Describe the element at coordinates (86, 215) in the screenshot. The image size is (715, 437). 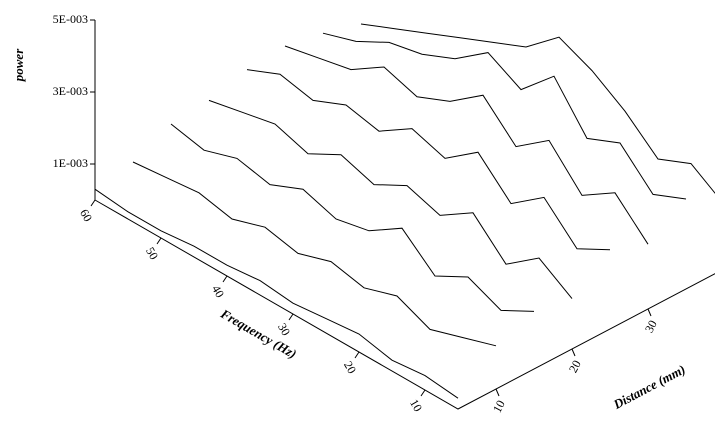
I see `x-tick-label: 60` at that location.